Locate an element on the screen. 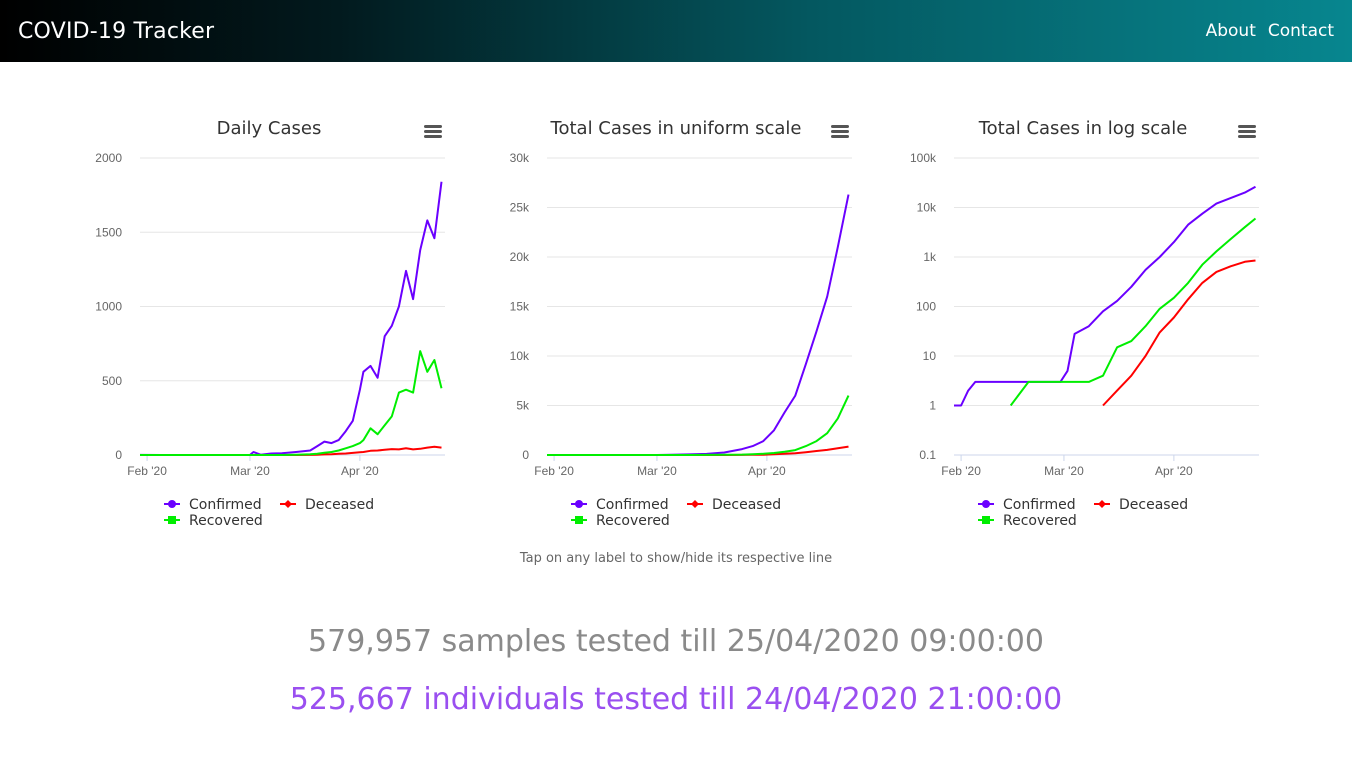 Image resolution: width=1352 pixels, height=767 pixels. navbar: COVID-19 Tracker About Contact is located at coordinates (676, 31).